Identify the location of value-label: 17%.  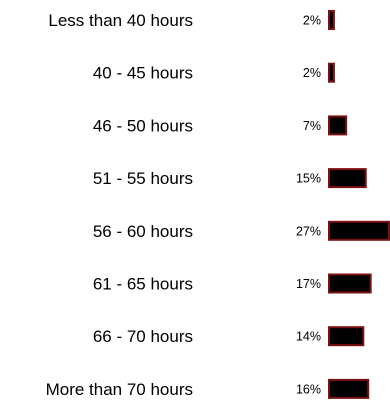
(308, 284).